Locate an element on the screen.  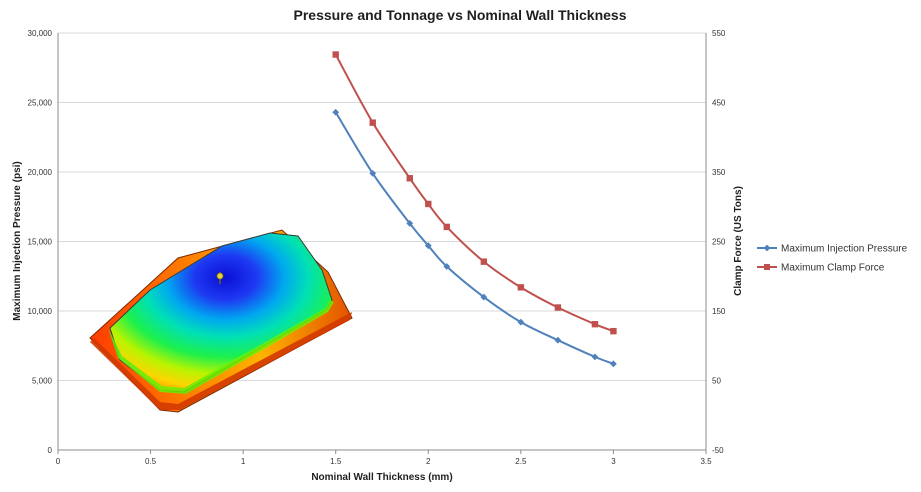
y-tick-label: 30,000 is located at coordinates (40, 33).